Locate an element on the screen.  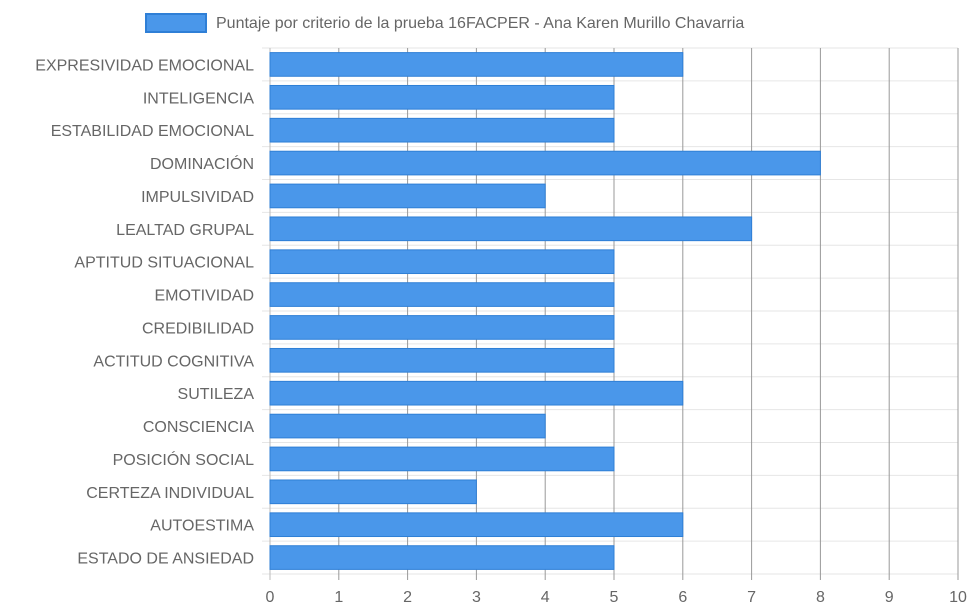
x-axis-tick-labels: 0 1 2 3 4 5 6 7 8 9 10 is located at coordinates (616, 597).